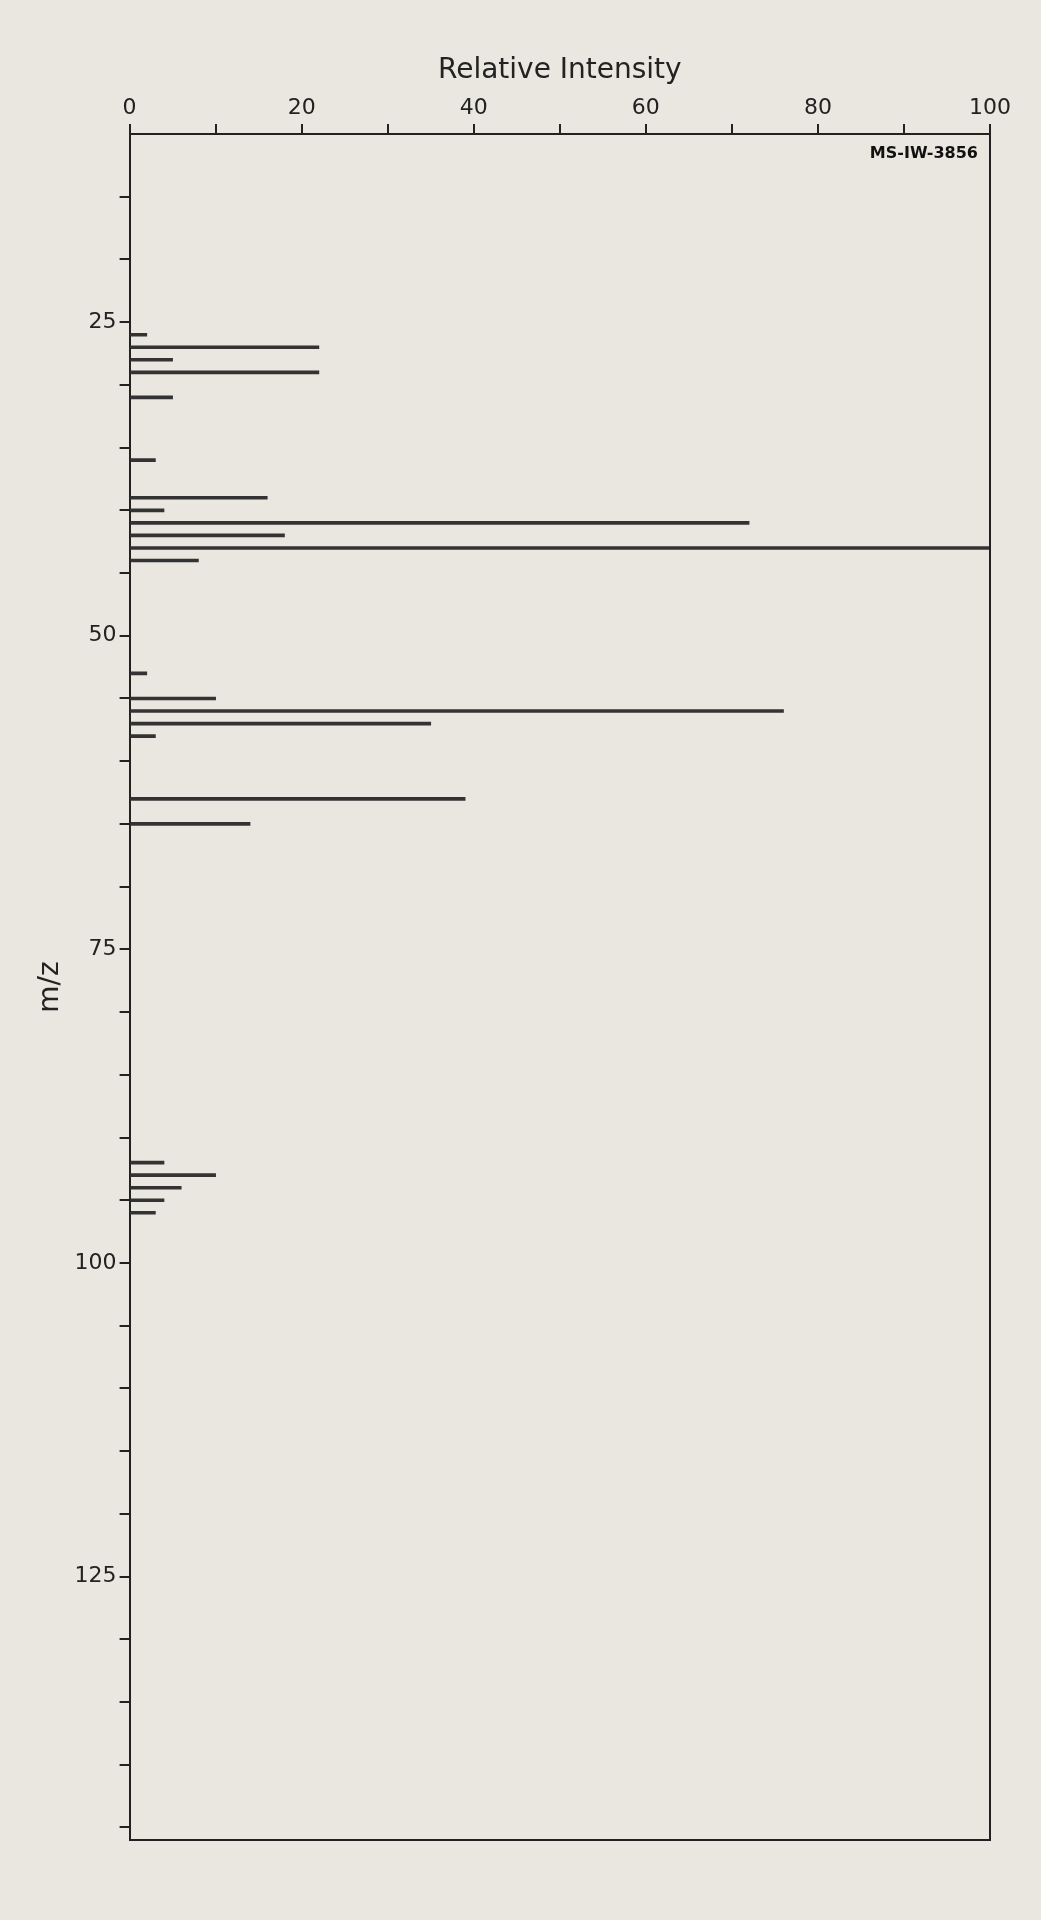 This screenshot has height=1920, width=1041. I want to click on x-tick-label: 20, so click(301, 106).